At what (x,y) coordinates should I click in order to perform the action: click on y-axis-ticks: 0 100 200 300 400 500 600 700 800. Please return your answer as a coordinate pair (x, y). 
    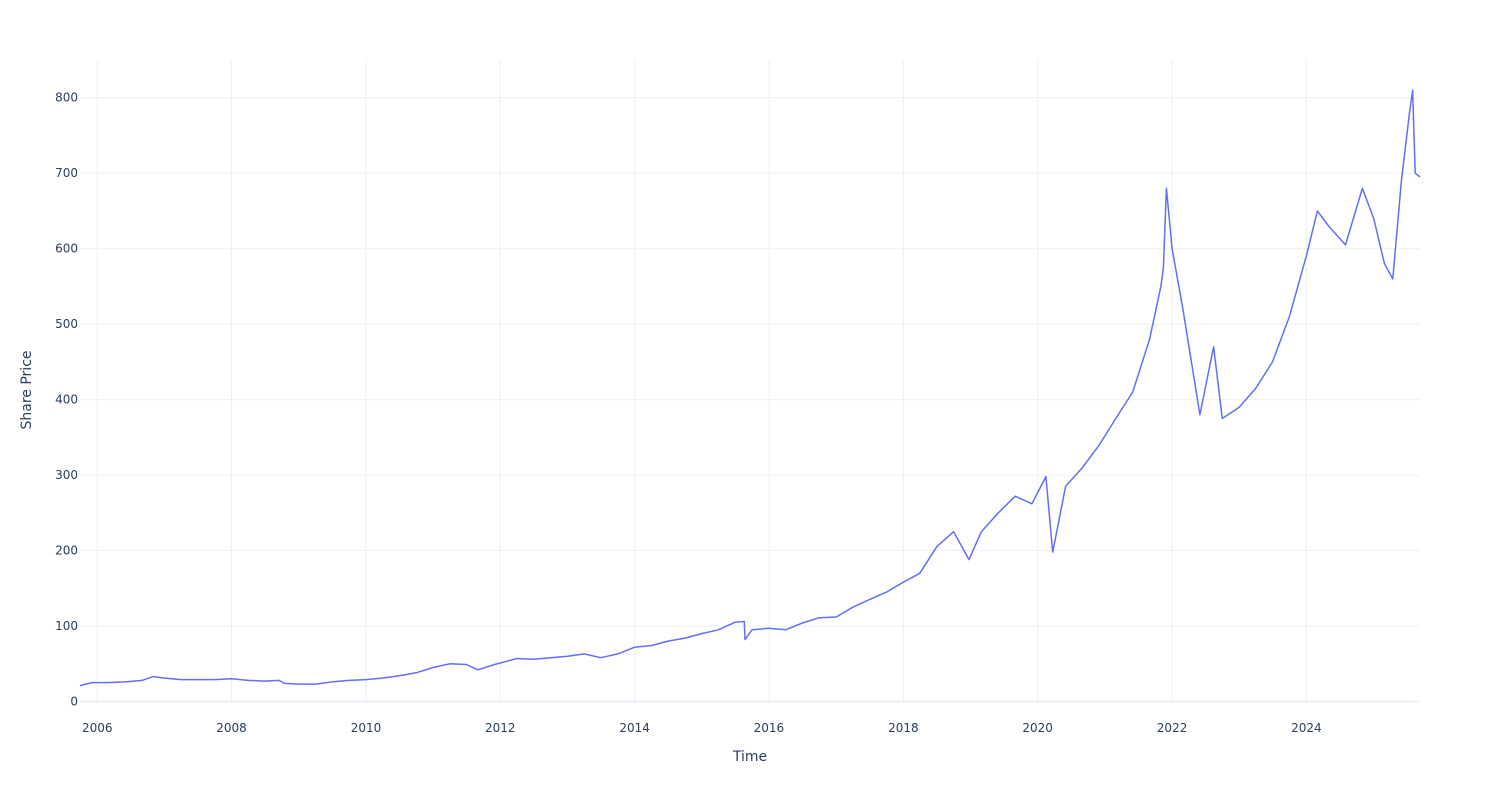
    Looking at the image, I should click on (66, 400).